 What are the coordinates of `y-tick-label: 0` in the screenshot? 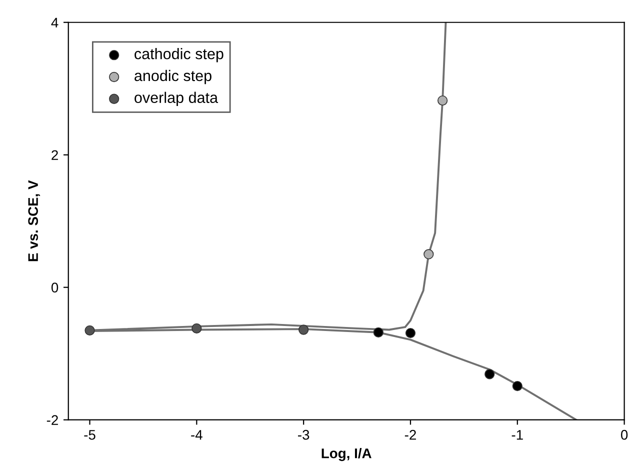 It's located at (54, 287).